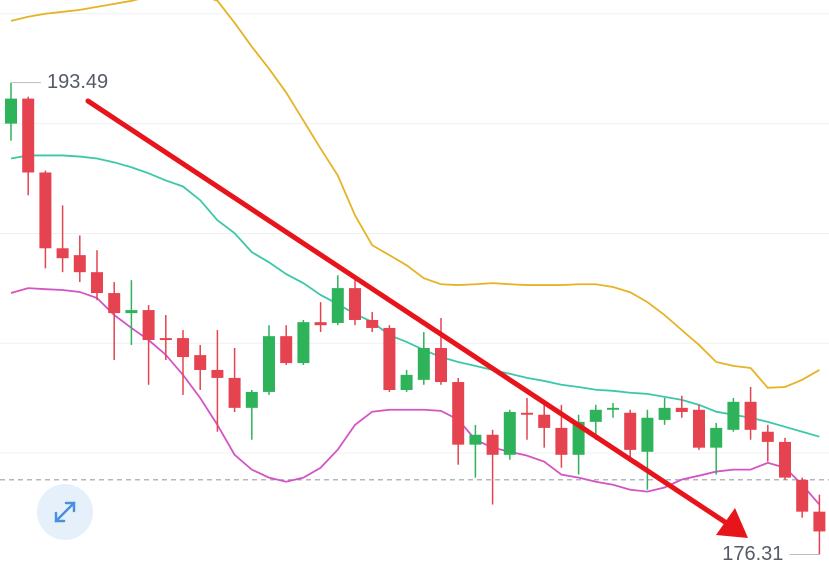  I want to click on expand-icon, so click(65, 512).